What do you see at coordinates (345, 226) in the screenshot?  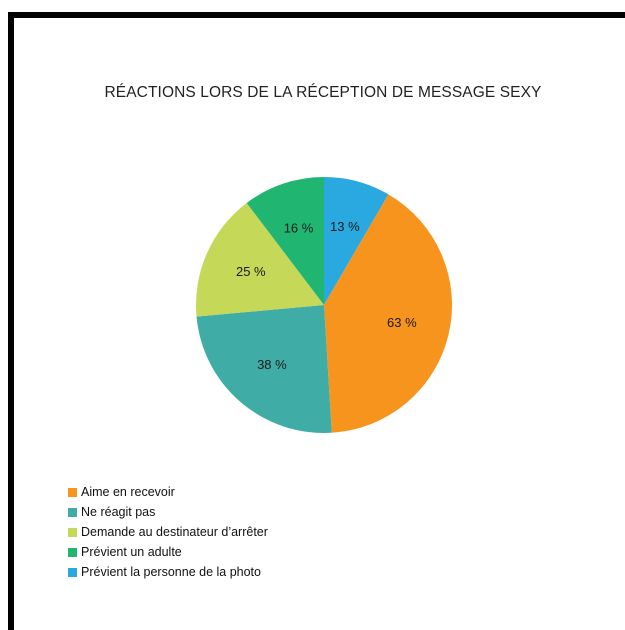 I see `slice-value-label: 13 %` at bounding box center [345, 226].